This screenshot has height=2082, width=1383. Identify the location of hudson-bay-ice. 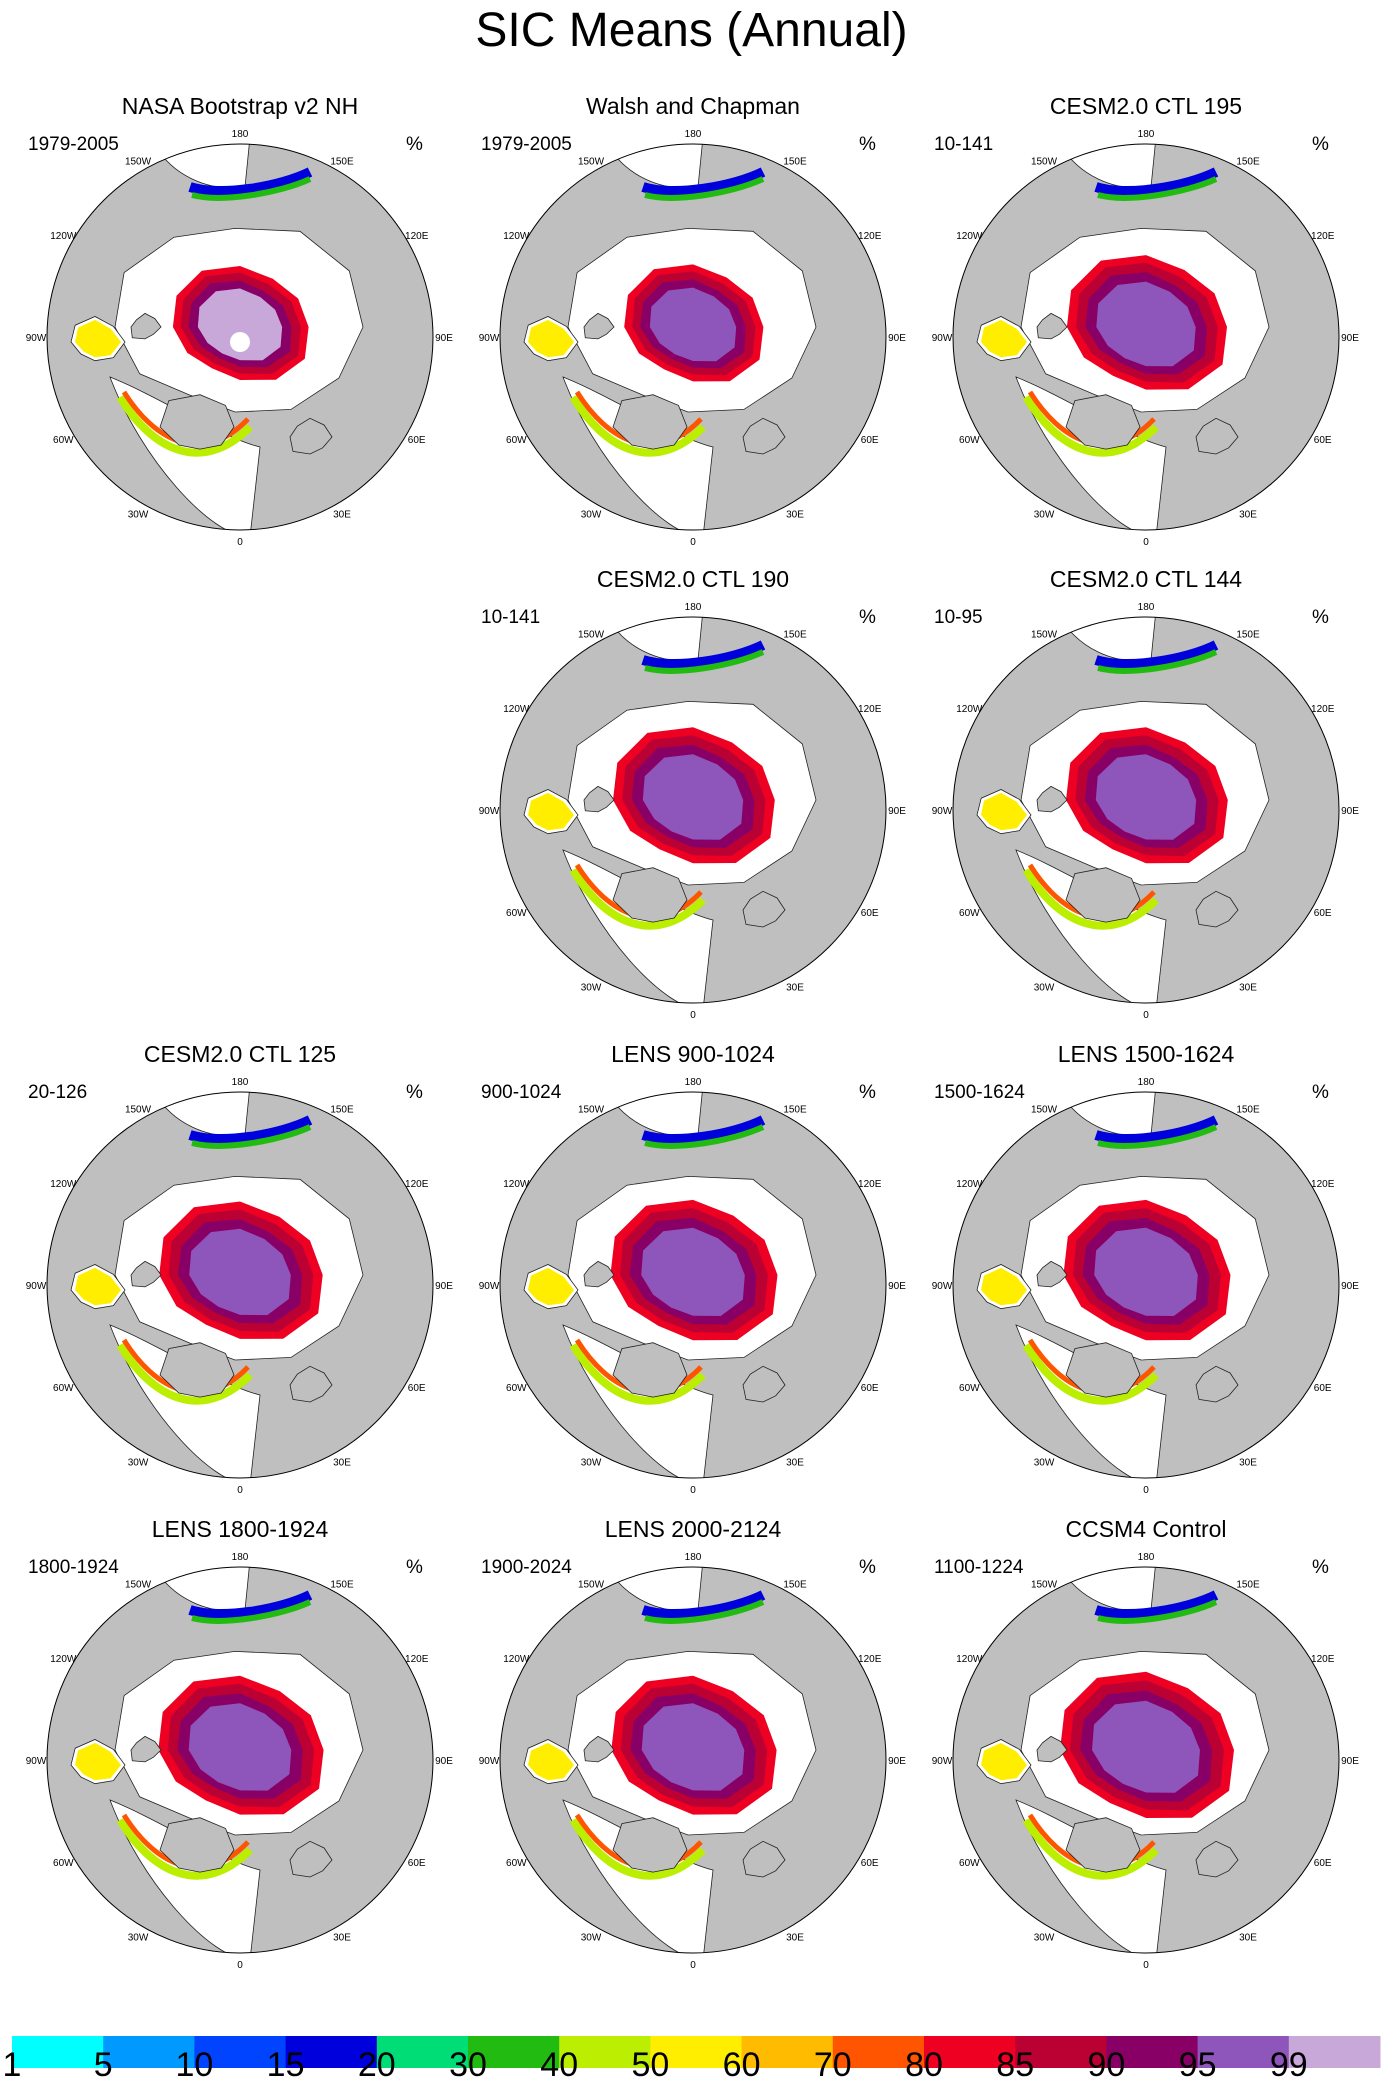
(551, 1761).